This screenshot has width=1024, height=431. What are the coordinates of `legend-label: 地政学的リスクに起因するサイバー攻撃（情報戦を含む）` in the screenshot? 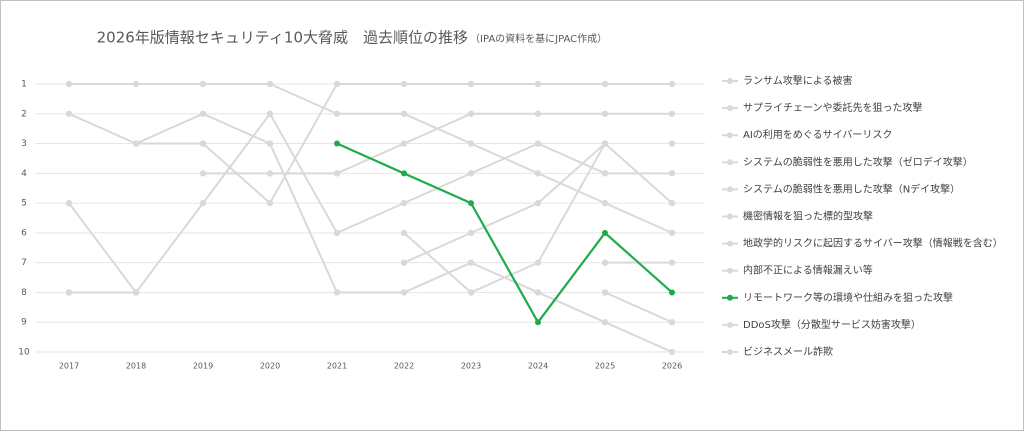 It's located at (873, 243).